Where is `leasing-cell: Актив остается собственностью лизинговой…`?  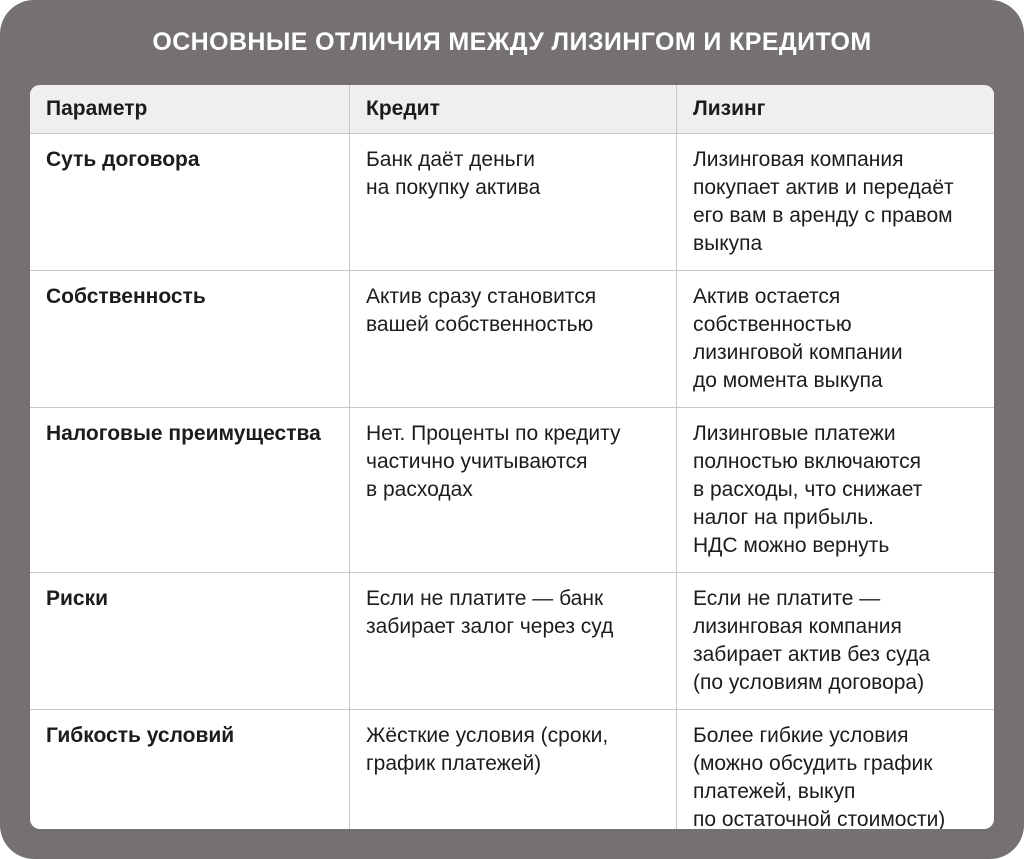
leasing-cell: Актив остается собственностью лизинговой… is located at coordinates (835, 339).